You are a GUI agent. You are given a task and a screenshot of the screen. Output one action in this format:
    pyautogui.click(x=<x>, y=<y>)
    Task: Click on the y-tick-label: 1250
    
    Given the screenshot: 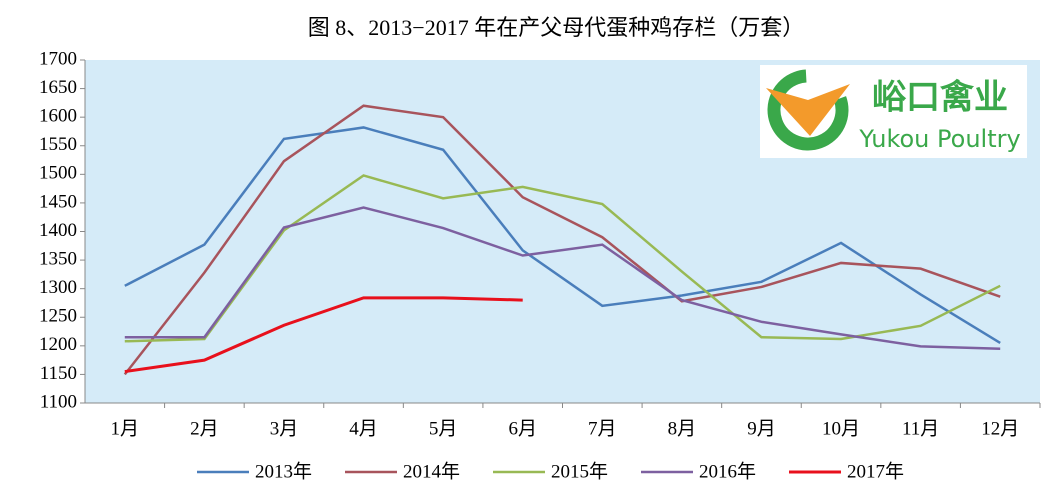 What is the action you would take?
    pyautogui.click(x=58, y=316)
    